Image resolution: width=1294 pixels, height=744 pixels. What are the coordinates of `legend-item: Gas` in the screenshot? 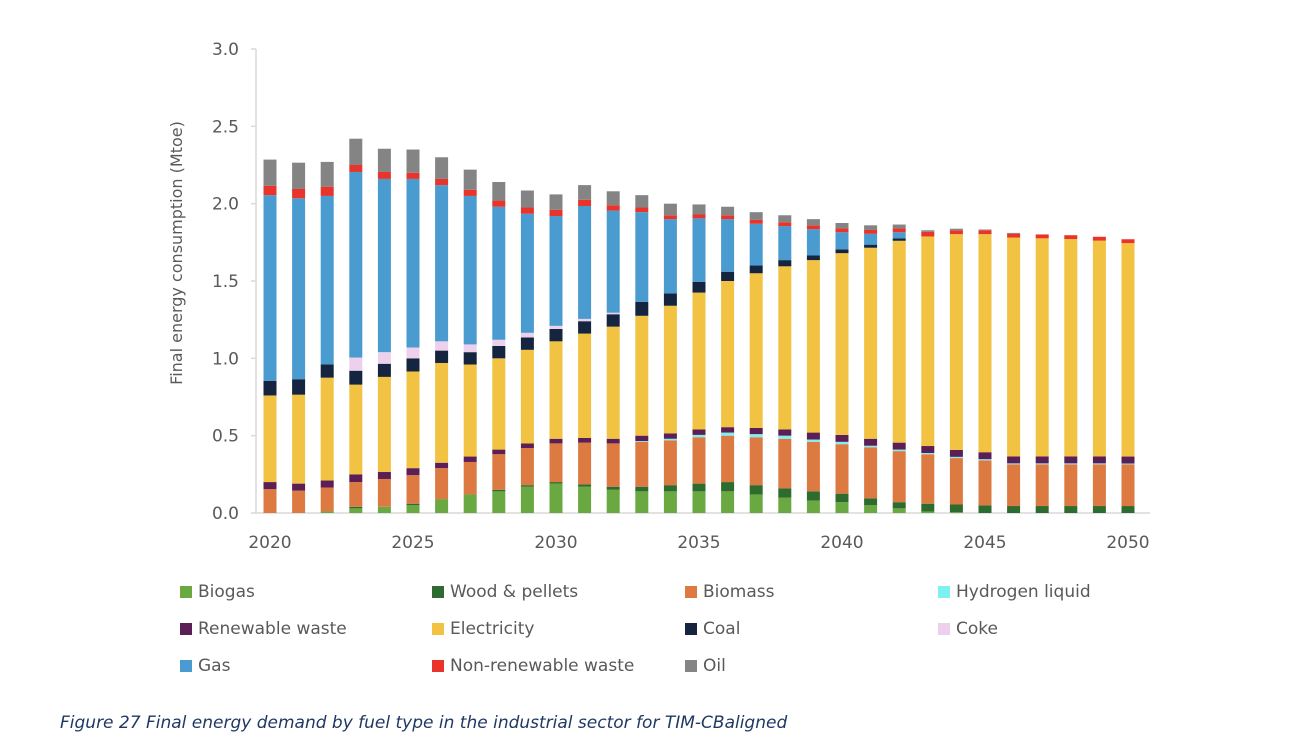 It's located at (205, 666).